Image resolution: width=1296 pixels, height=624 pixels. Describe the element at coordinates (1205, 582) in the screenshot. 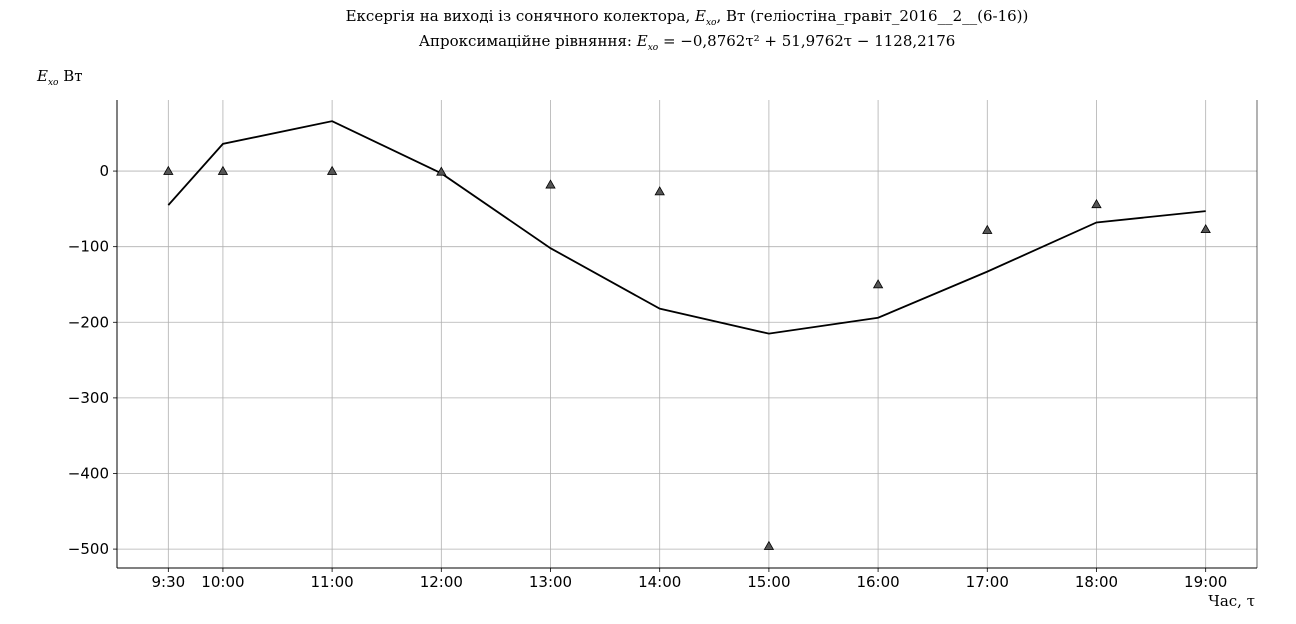

I see `x-tick-label-10: 19:00` at that location.